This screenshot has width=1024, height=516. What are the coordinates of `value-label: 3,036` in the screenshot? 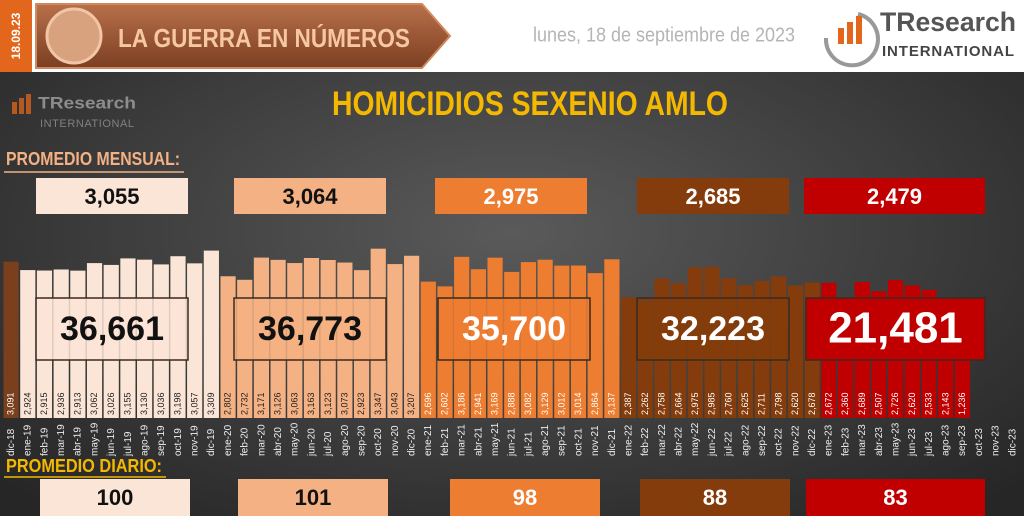 It's located at (161, 403).